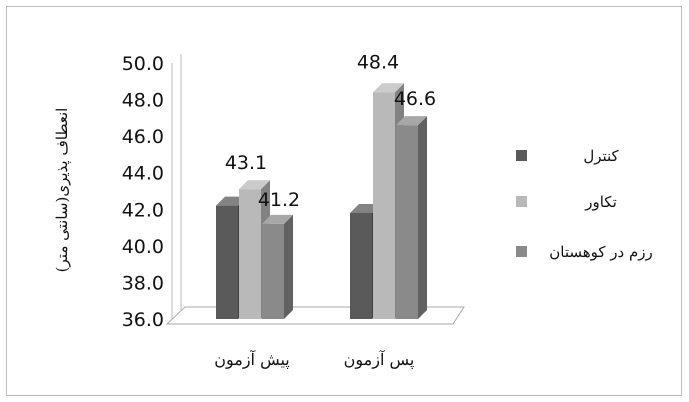 The image size is (689, 402). Describe the element at coordinates (379, 359) in the screenshot. I see `x-category-label: پس آزمون` at that location.